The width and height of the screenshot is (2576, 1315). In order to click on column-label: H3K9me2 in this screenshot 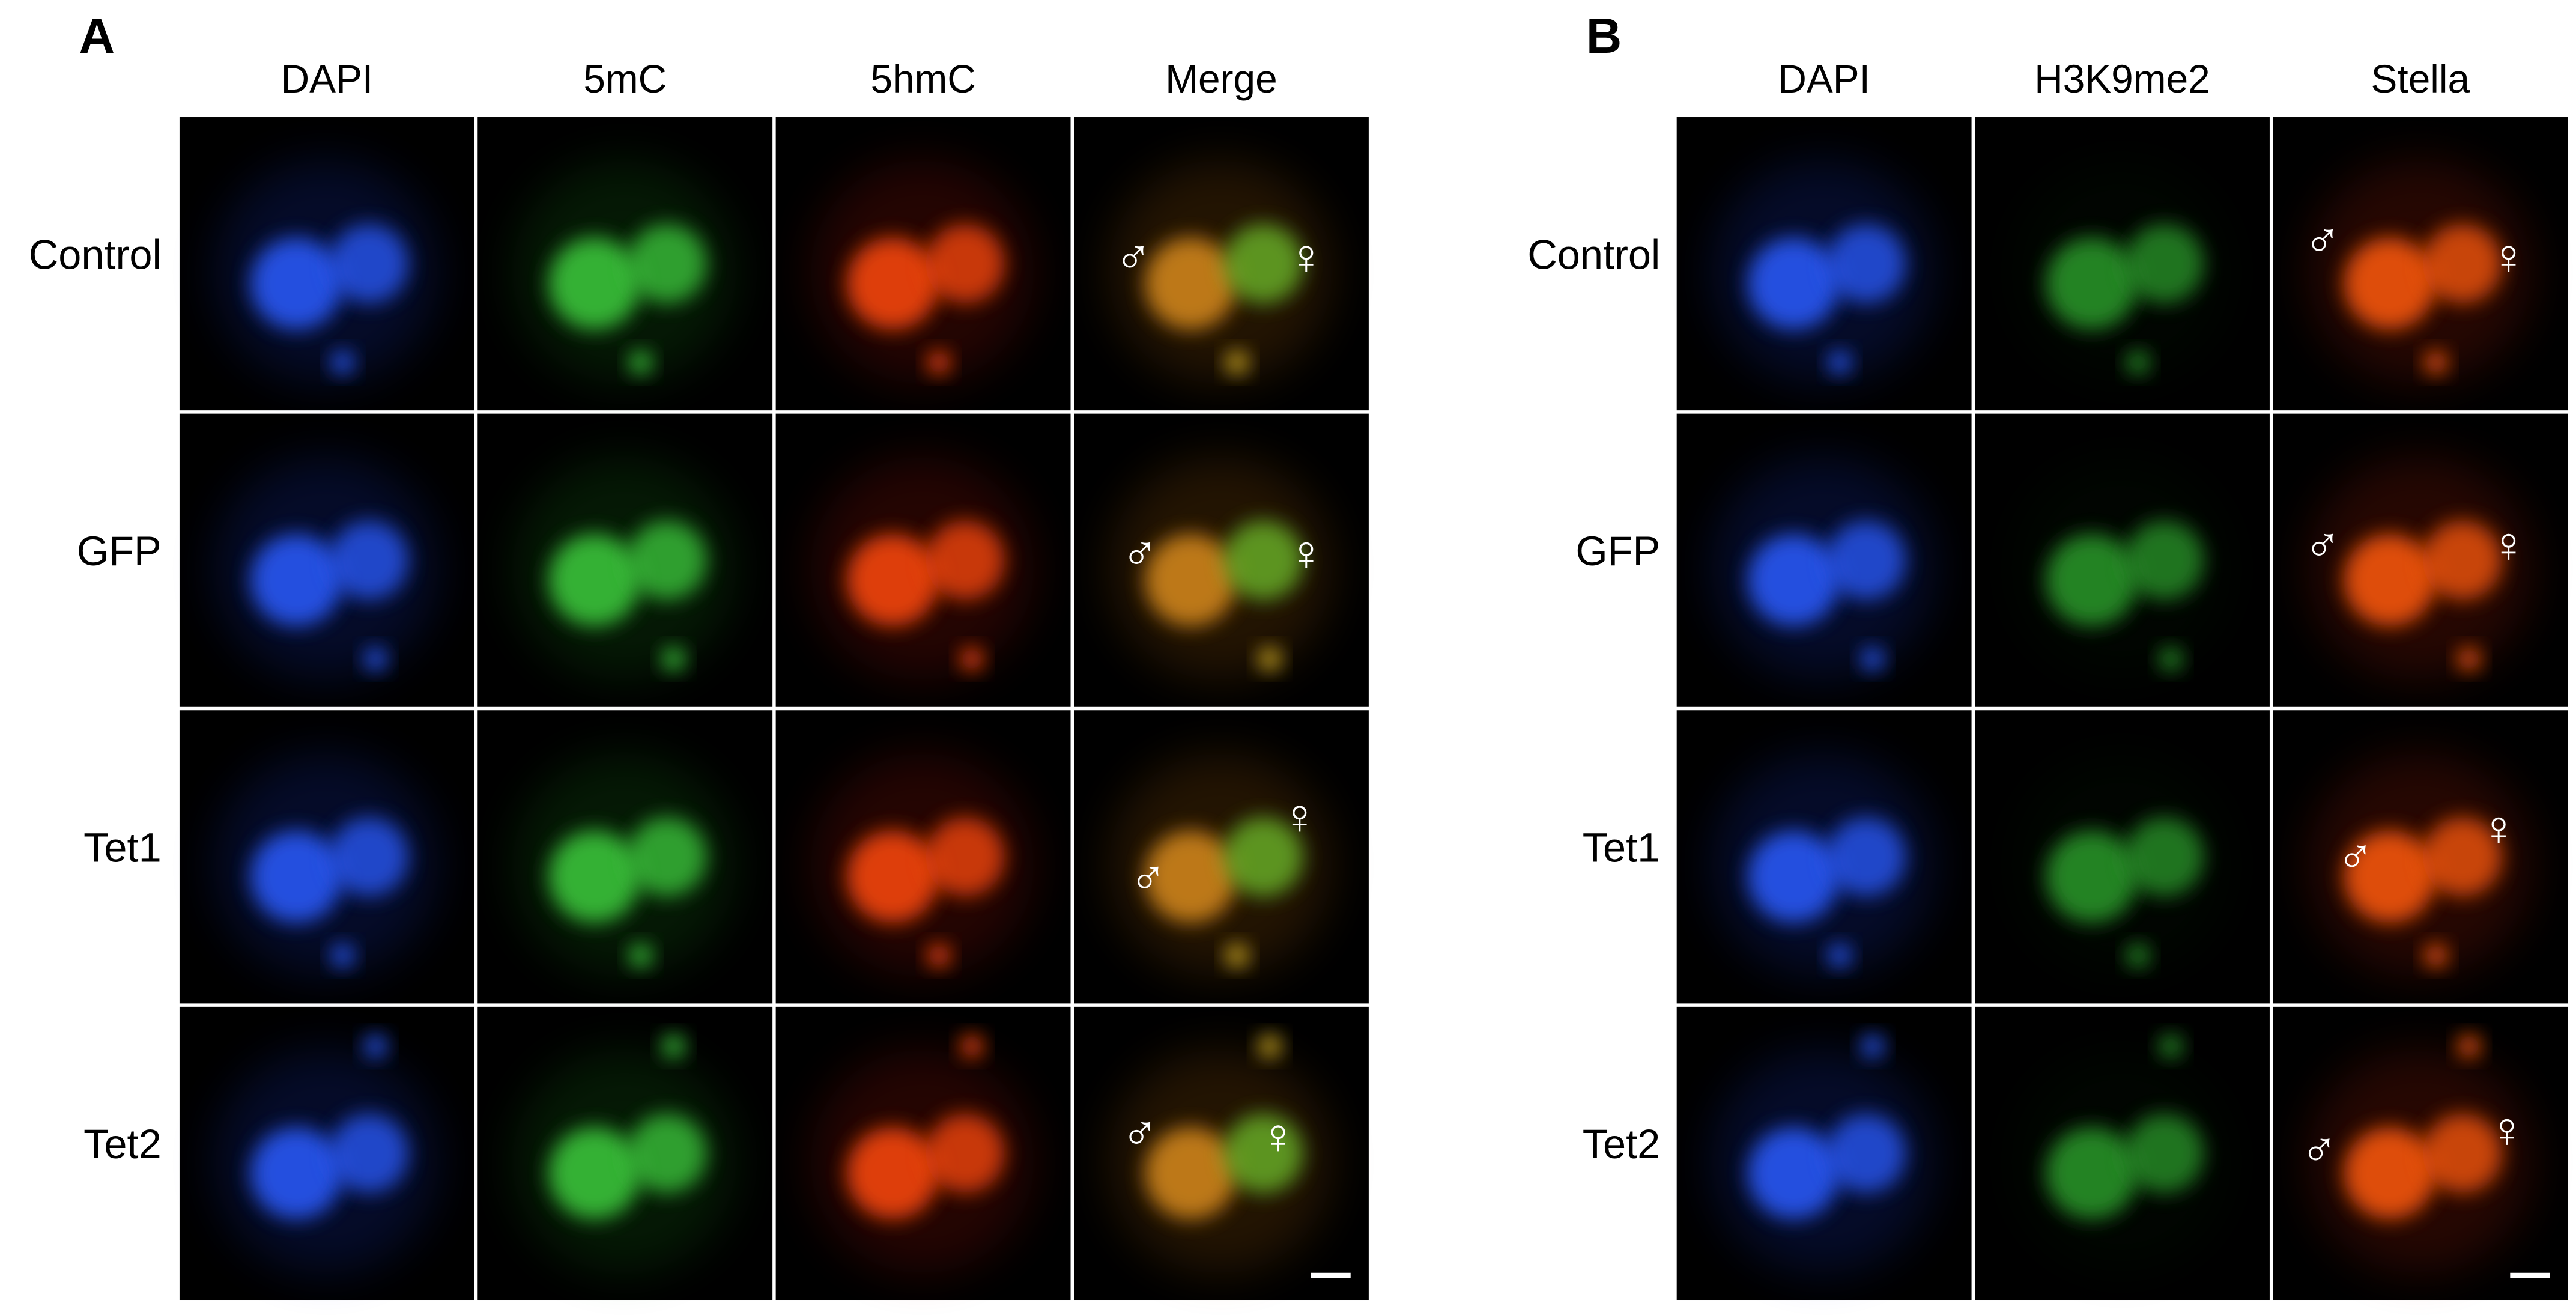, I will do `click(2122, 78)`.